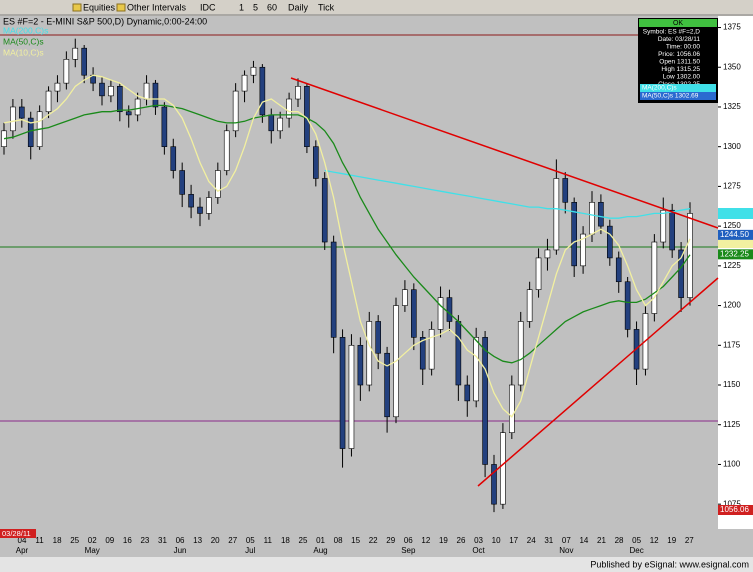 The height and width of the screenshot is (572, 753). Describe the element at coordinates (732, 265) in the screenshot. I see `y-tick-label: 1225` at that location.